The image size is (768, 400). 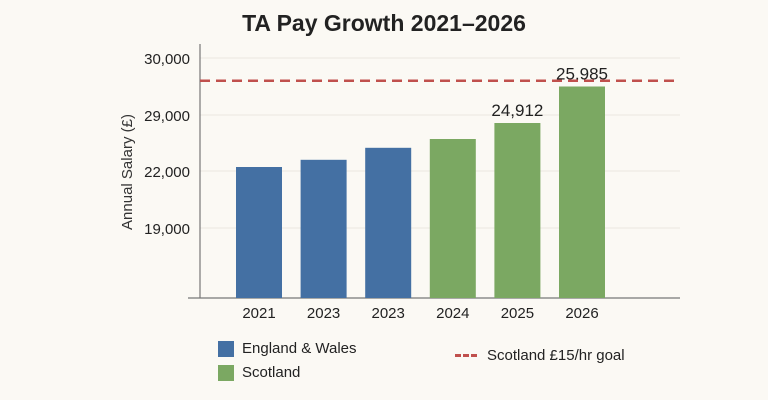 I want to click on legend-item-england-wales: England & Wales, so click(x=287, y=348).